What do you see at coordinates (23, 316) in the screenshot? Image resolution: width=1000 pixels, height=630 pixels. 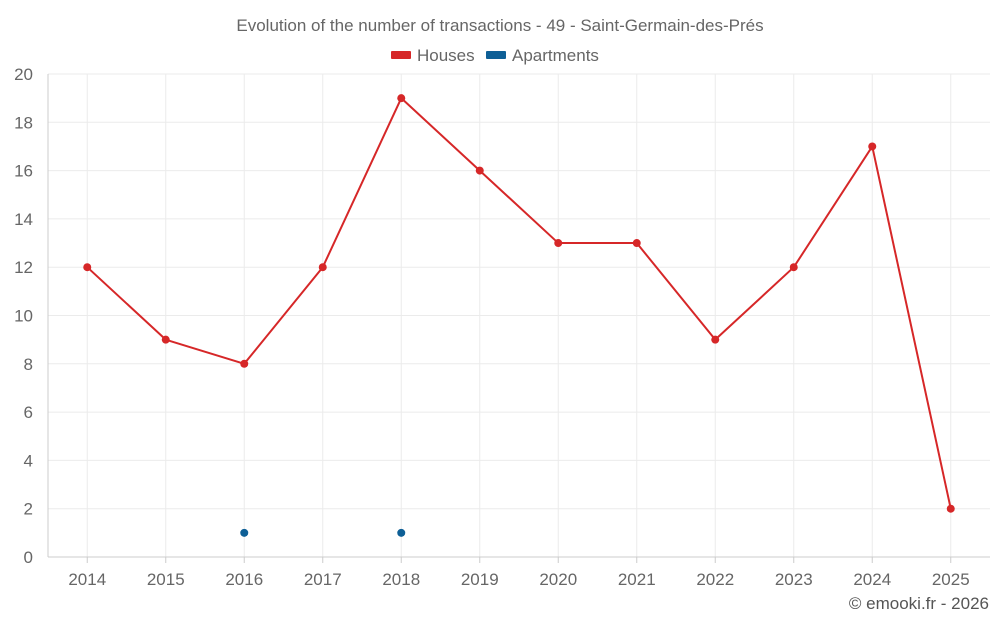 I see `y-tick-label-10: 10` at bounding box center [23, 316].